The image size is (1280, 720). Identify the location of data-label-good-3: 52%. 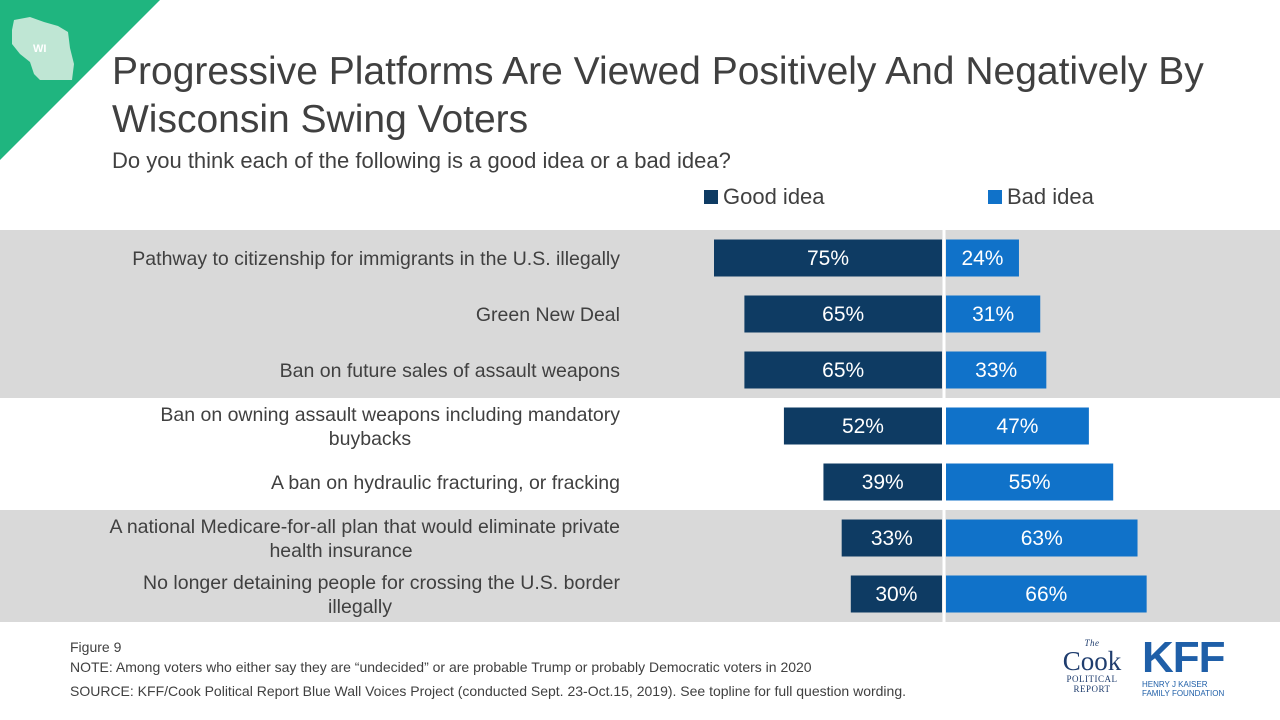
(863, 426).